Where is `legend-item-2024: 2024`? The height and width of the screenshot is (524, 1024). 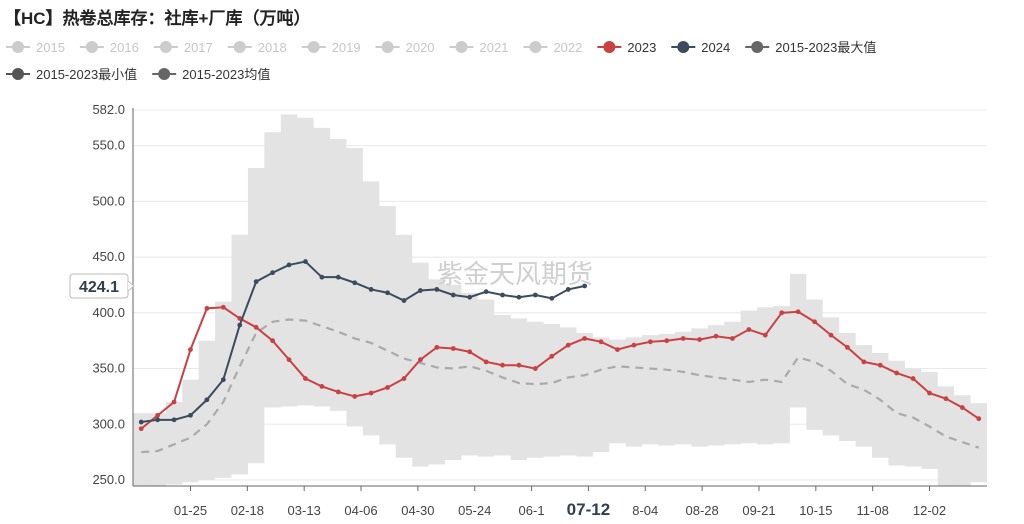
legend-item-2024: 2024 is located at coordinates (700, 47).